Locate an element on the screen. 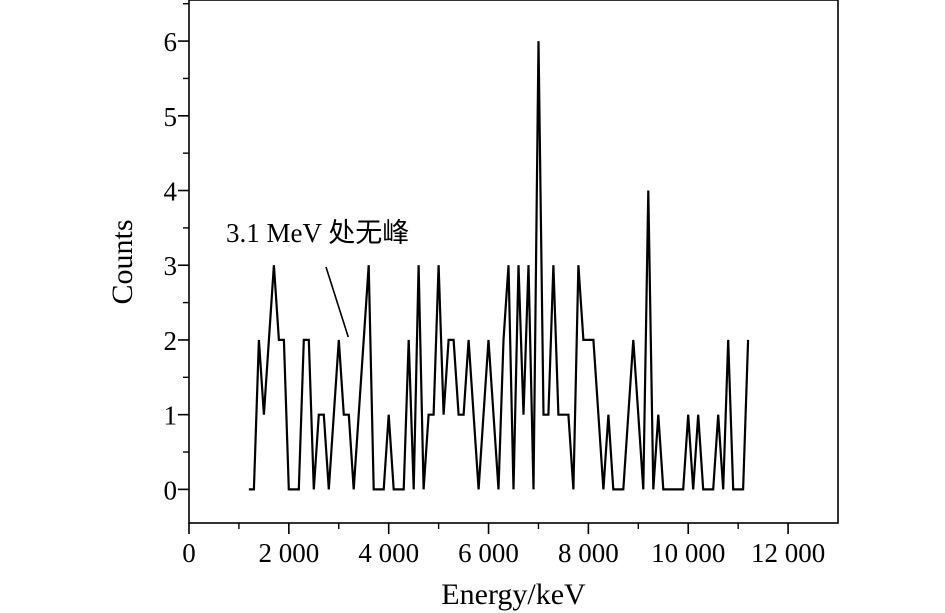  y-tick-label: 1 is located at coordinates (171, 416).